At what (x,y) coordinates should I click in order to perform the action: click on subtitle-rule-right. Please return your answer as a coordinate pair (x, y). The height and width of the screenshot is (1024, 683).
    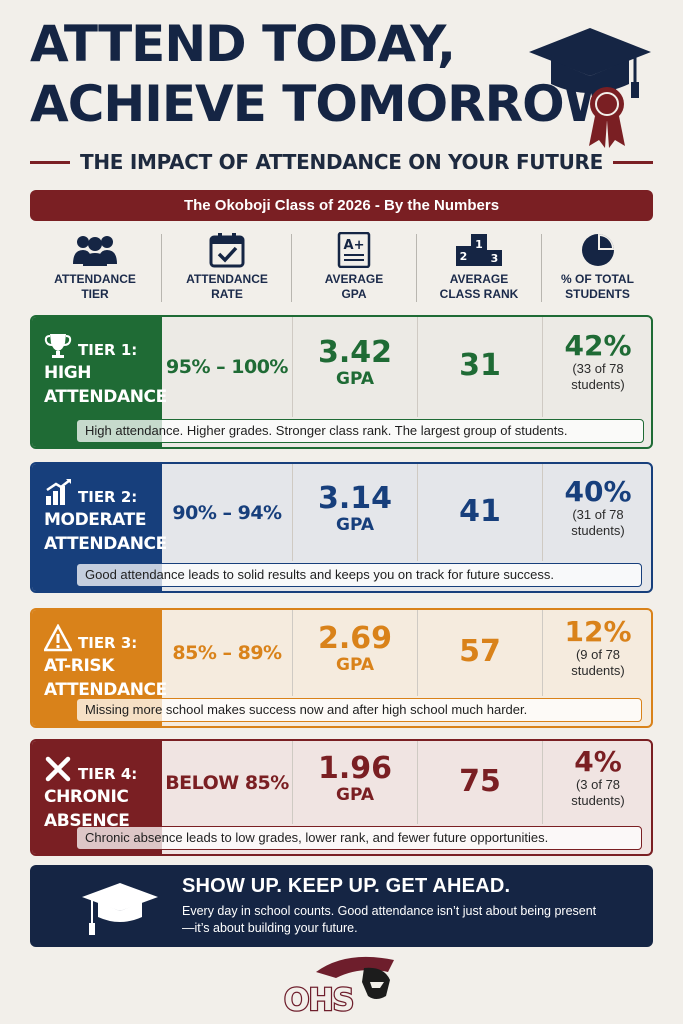
    Looking at the image, I should click on (633, 162).